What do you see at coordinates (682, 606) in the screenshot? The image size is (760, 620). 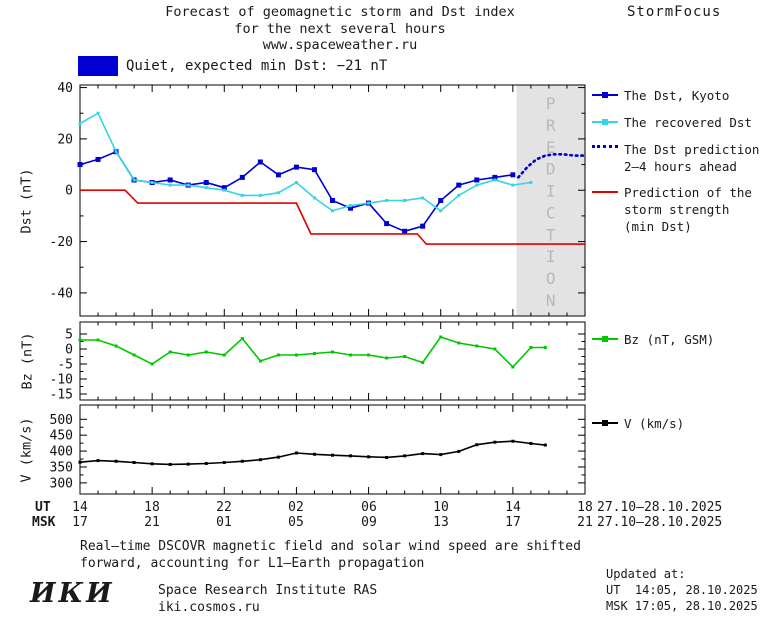 I see `updated-msk-time: MSK 17:05, 28.10.2025` at bounding box center [682, 606].